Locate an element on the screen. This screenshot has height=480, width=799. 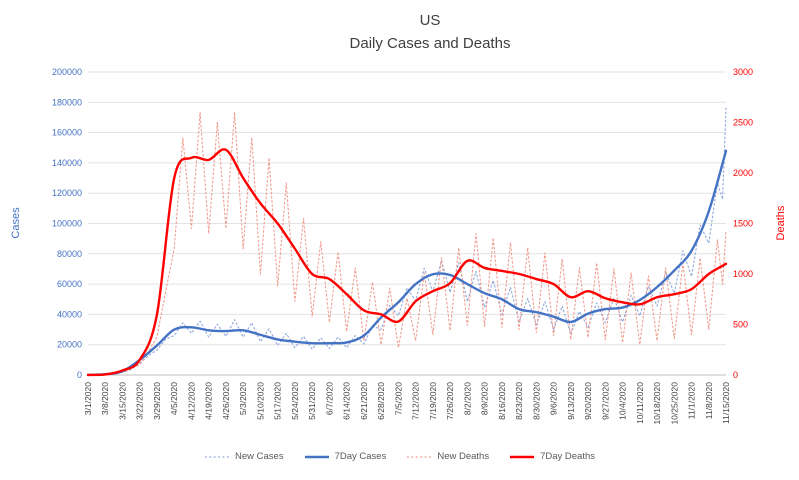
x-tick-label: 10/4/2020 is located at coordinates (623, 401).